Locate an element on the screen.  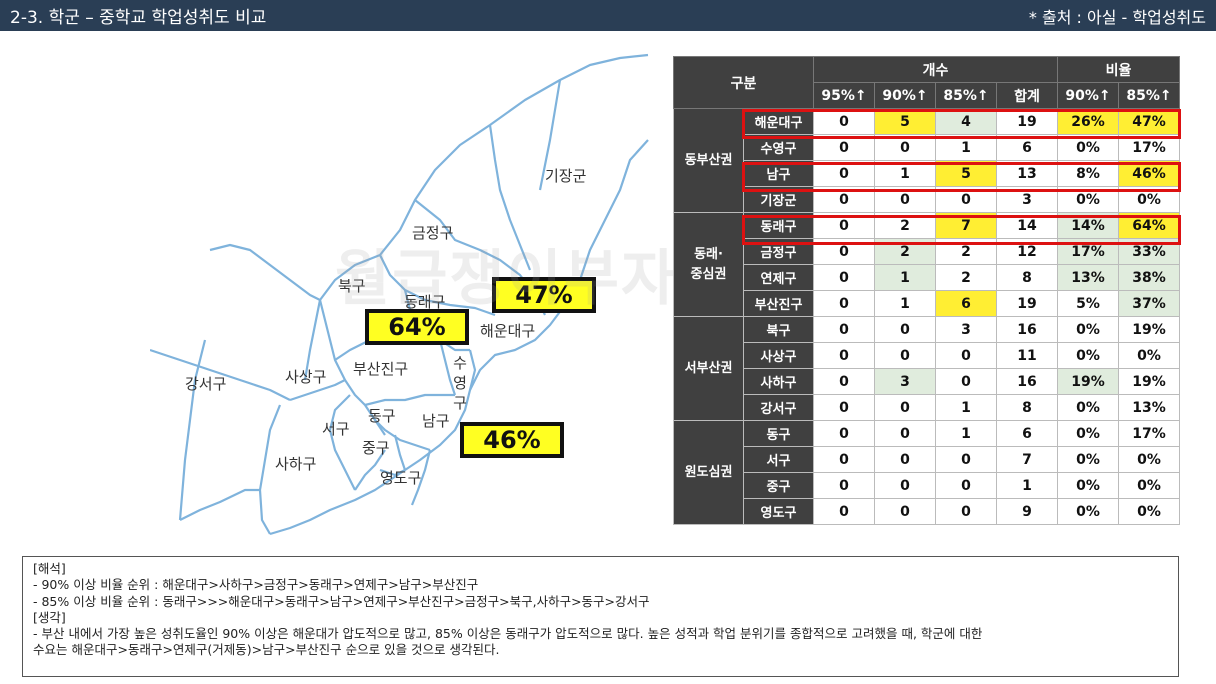
value-cell: 5% is located at coordinates (1088, 303).